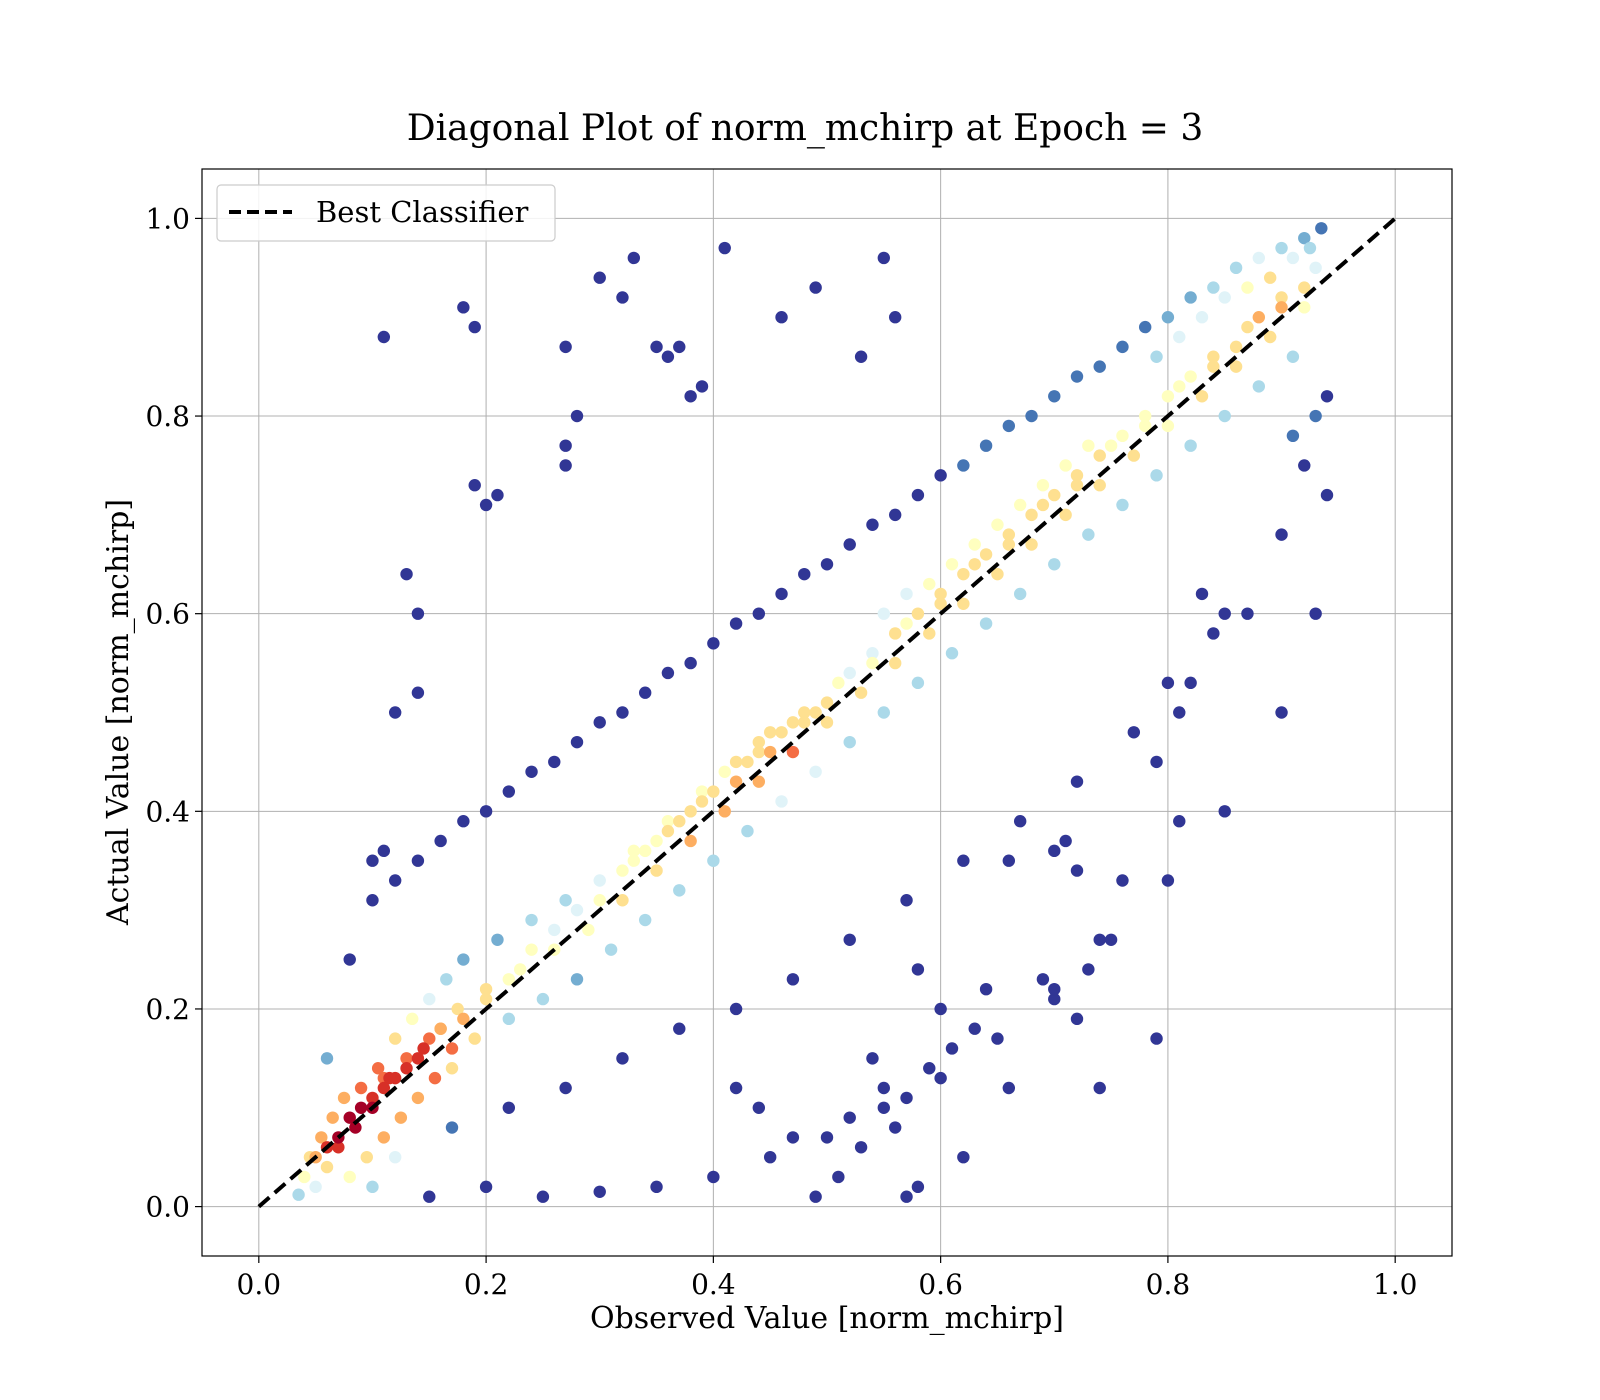  Describe the element at coordinates (386, 213) in the screenshot. I see `legend-box` at that location.